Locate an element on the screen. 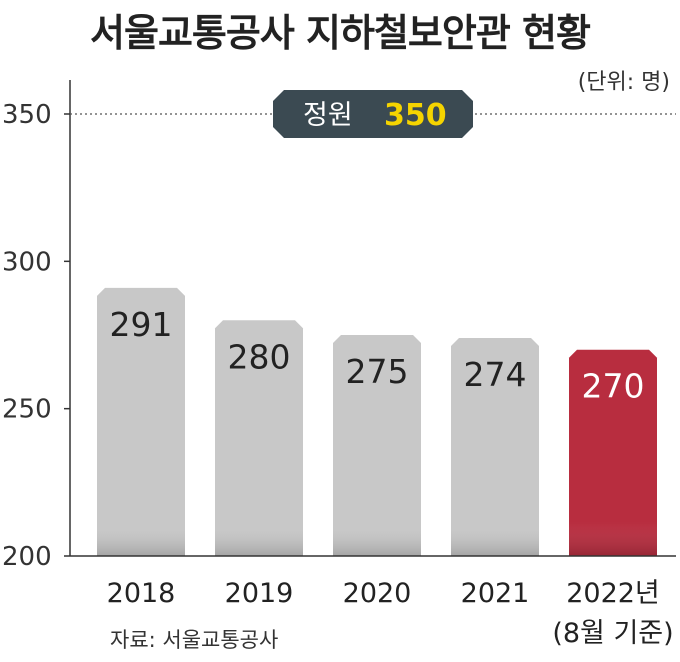 The height and width of the screenshot is (662, 680). bar-value-label: 275 is located at coordinates (377, 371).